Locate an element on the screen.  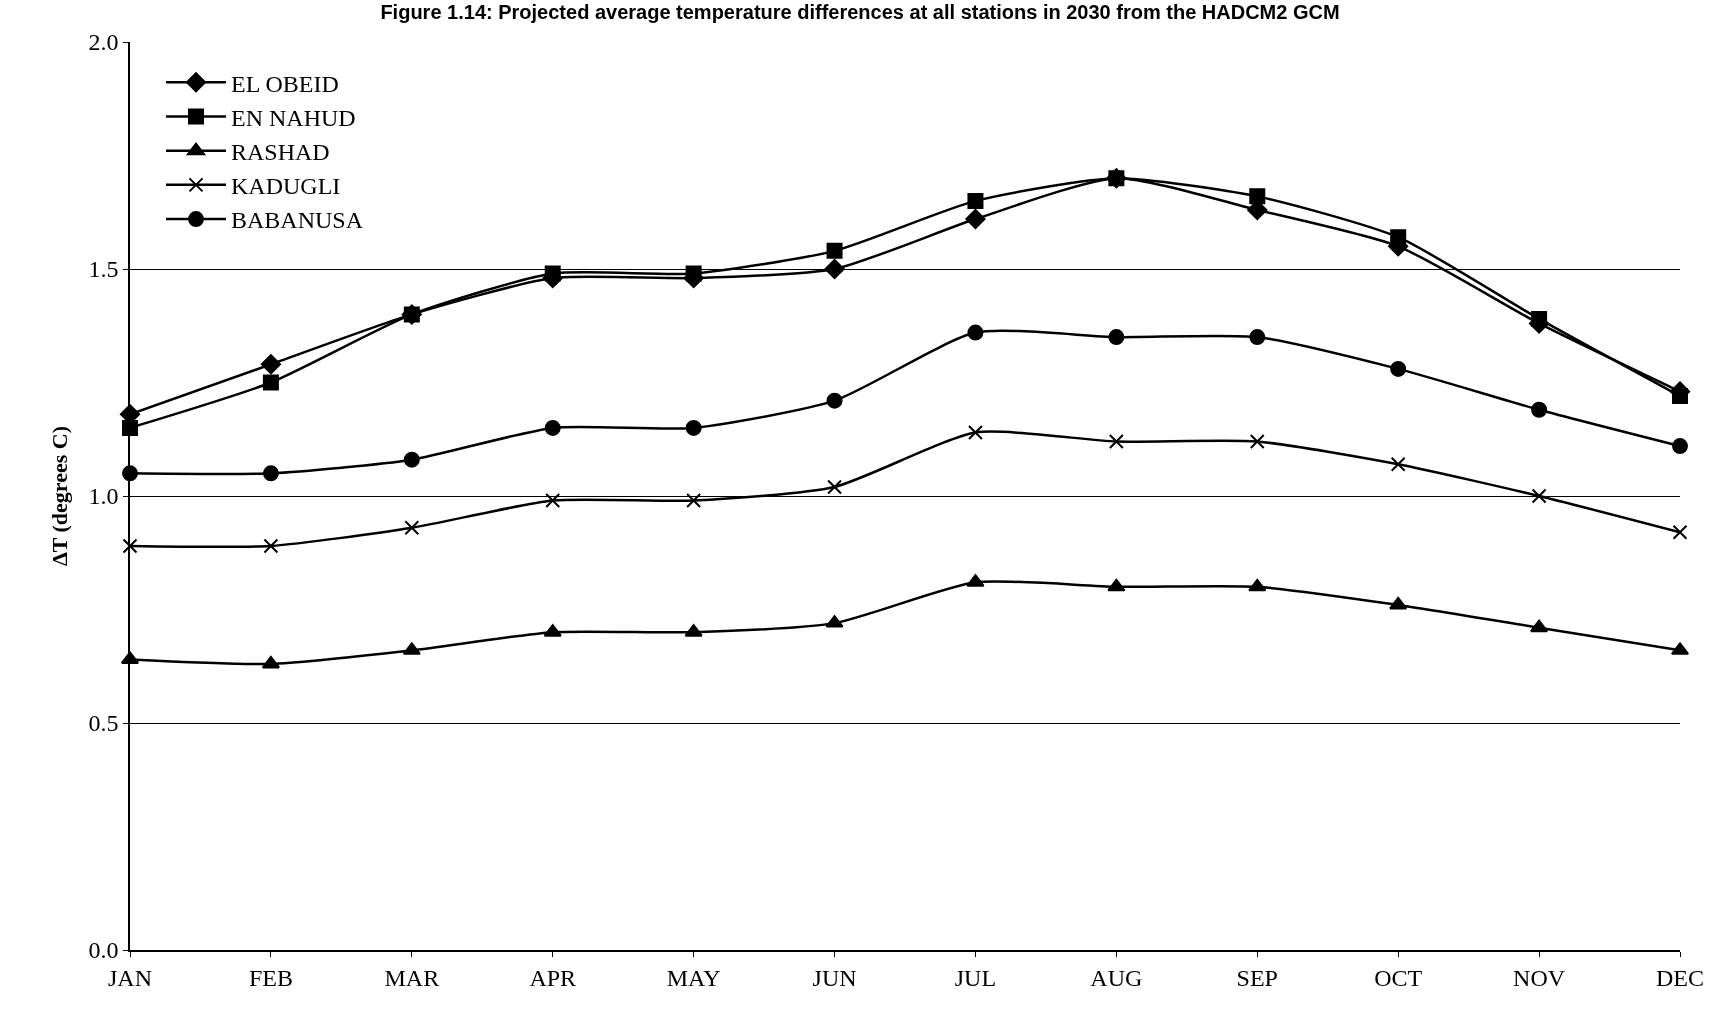
y-tick-label: 1.0 is located at coordinates (103, 496).